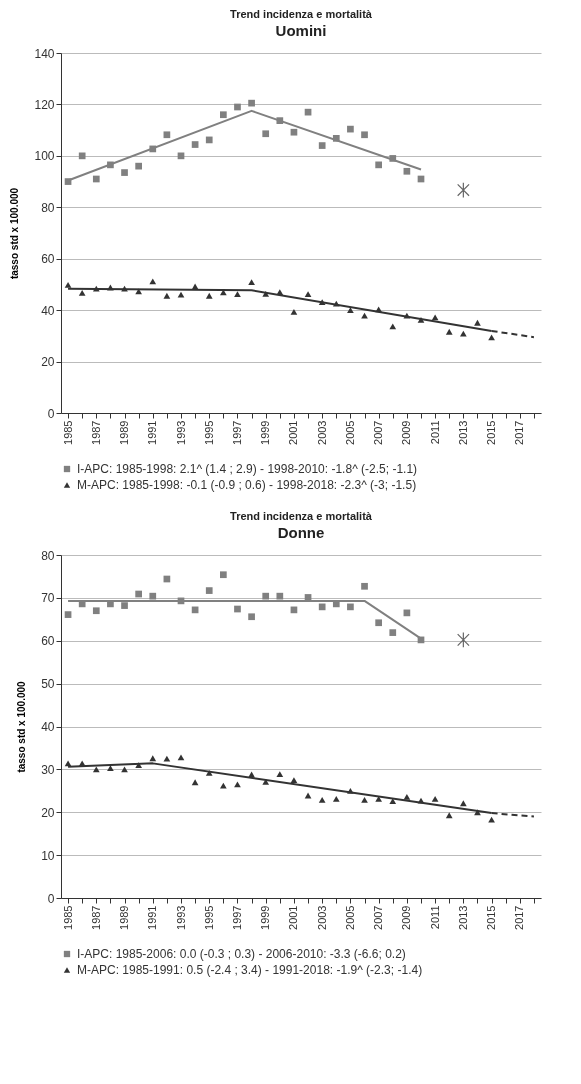  What do you see at coordinates (48, 555) in the screenshot?
I see `y-tick-label: 80` at bounding box center [48, 555].